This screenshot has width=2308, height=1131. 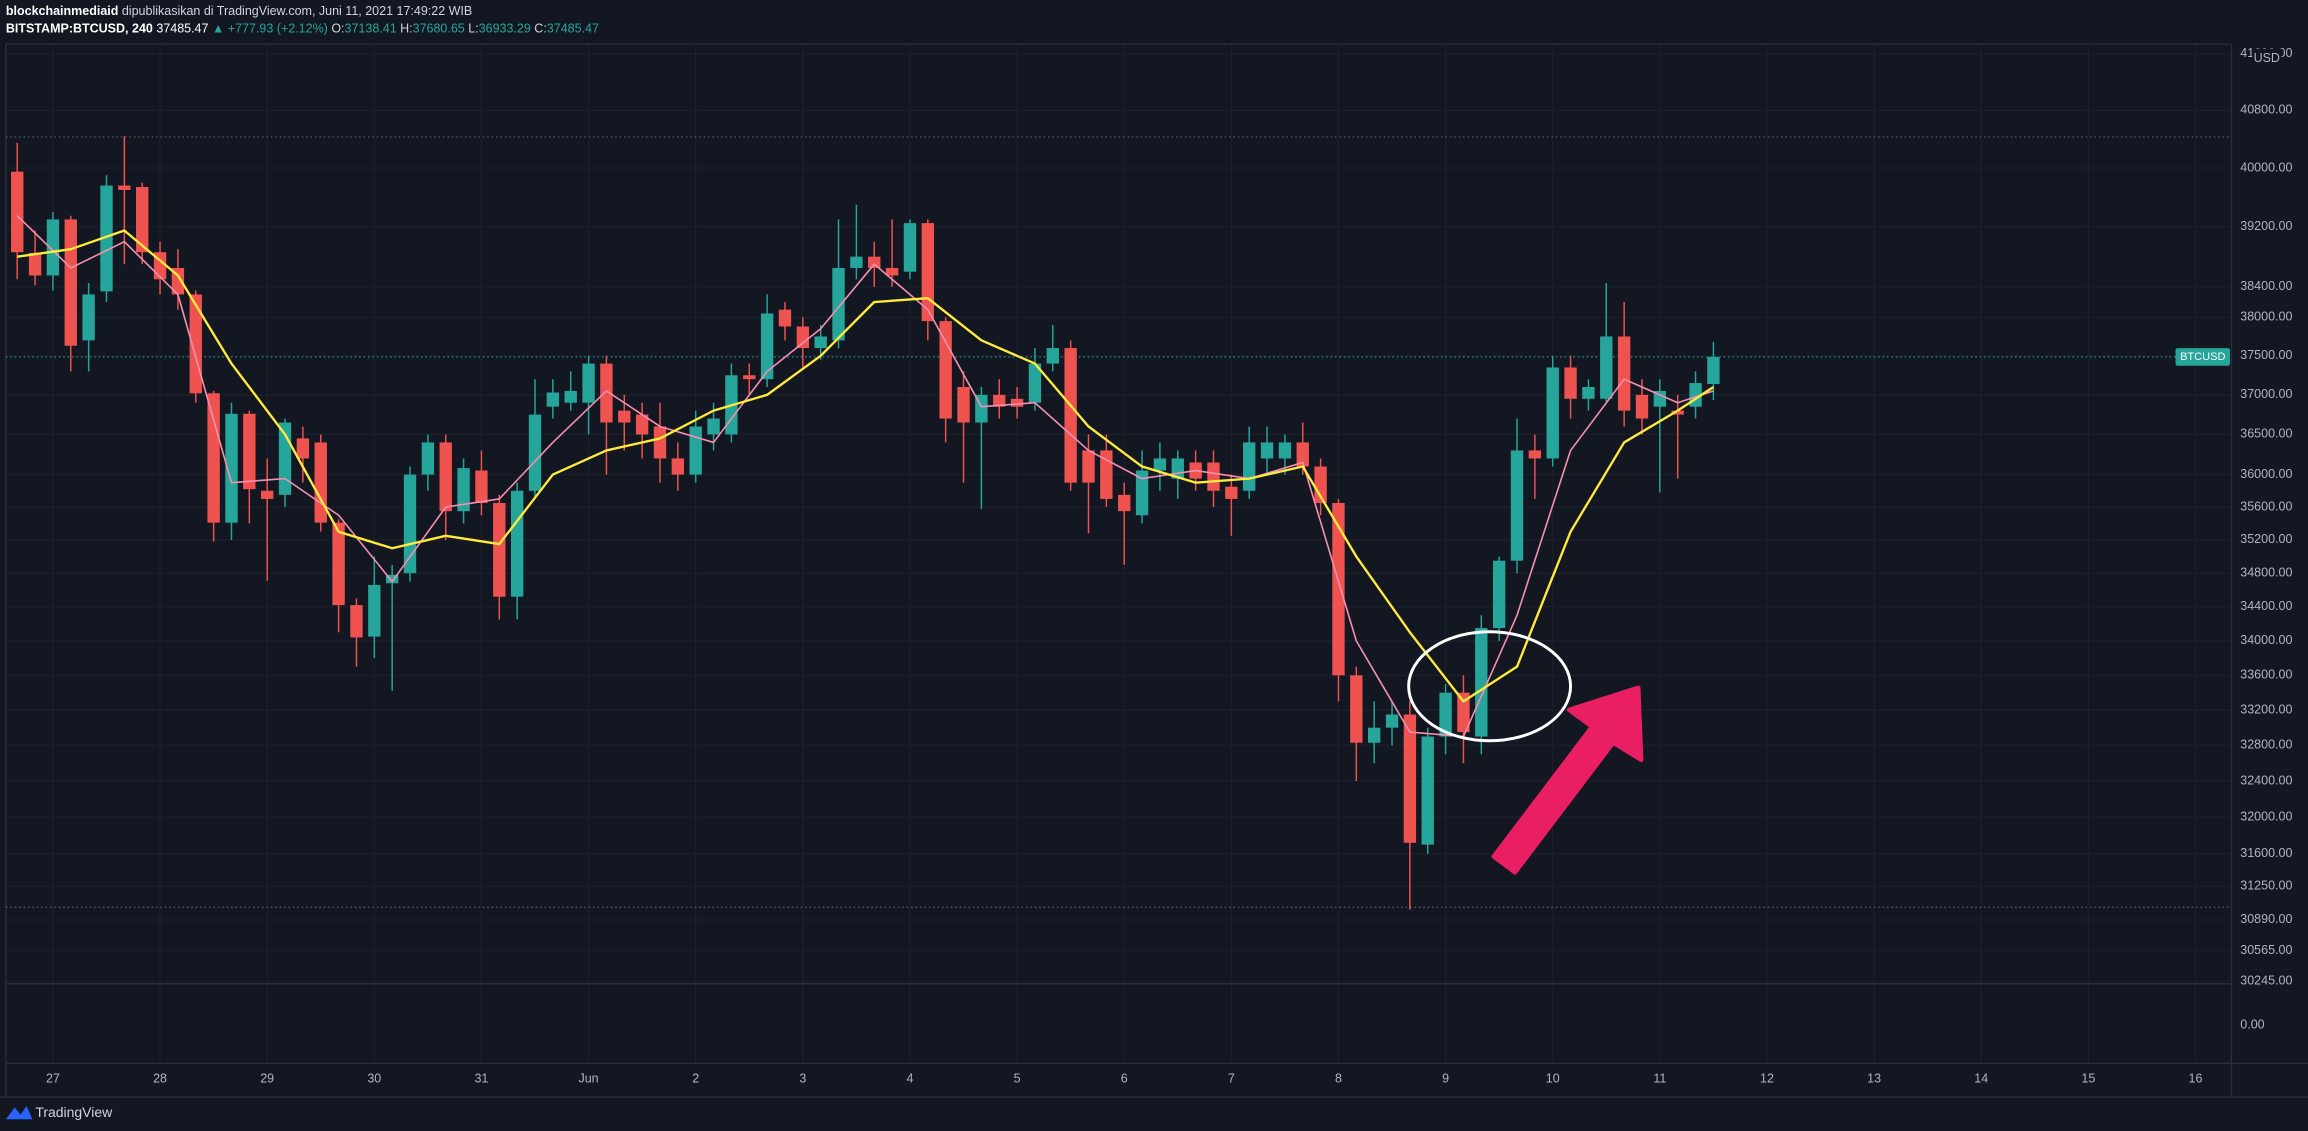 What do you see at coordinates (1553, 1079) in the screenshot?
I see `x-tick-label: 10` at bounding box center [1553, 1079].